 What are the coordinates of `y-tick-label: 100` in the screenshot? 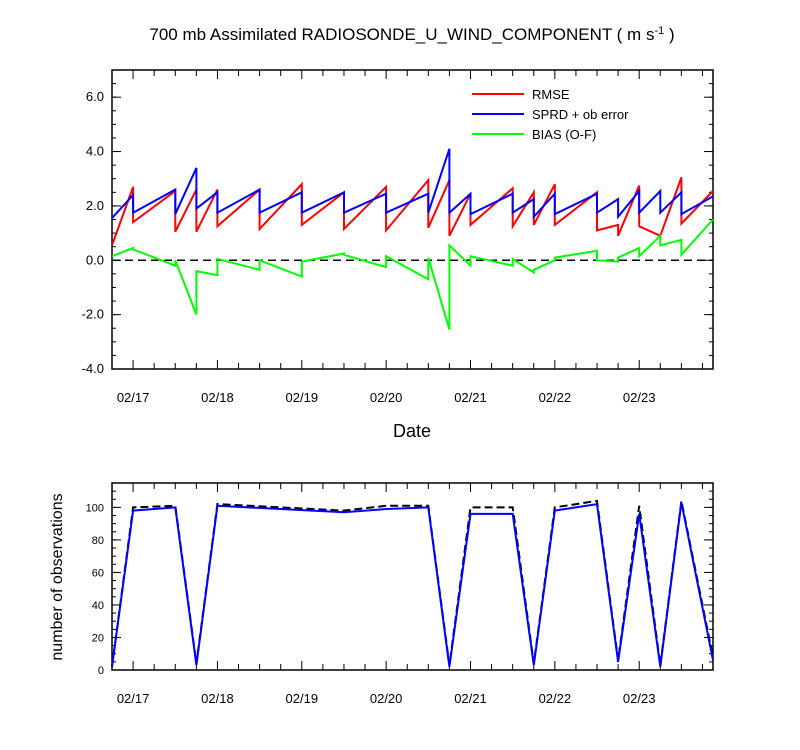 It's located at (95, 508).